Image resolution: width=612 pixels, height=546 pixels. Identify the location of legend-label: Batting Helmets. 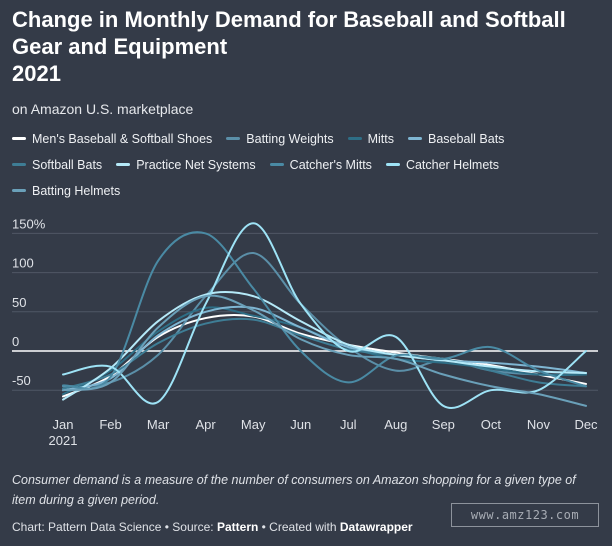
(76, 190).